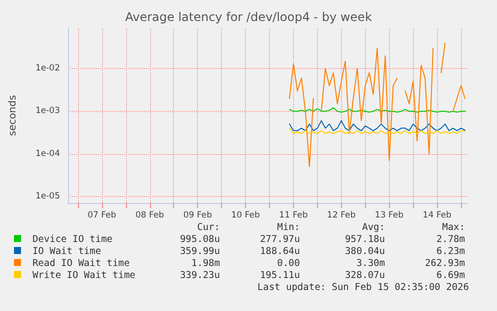 The image size is (497, 311). Describe the element at coordinates (199, 275) in the screenshot. I see `text: 339.23u` at that location.